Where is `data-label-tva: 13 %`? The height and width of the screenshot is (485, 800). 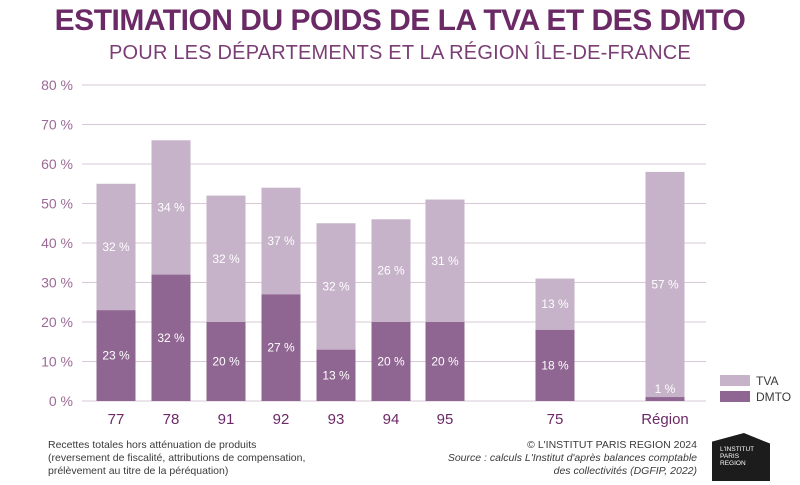 data-label-tva: 13 % is located at coordinates (555, 304).